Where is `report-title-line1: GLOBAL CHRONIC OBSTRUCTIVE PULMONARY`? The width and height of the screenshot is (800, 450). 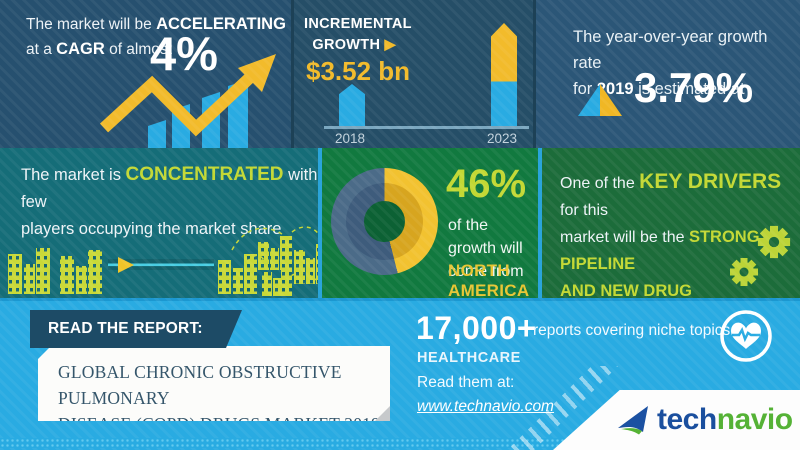
report-title-line1: GLOBAL CHRONIC OBSTRUCTIVE PULMONARY is located at coordinates (200, 385).